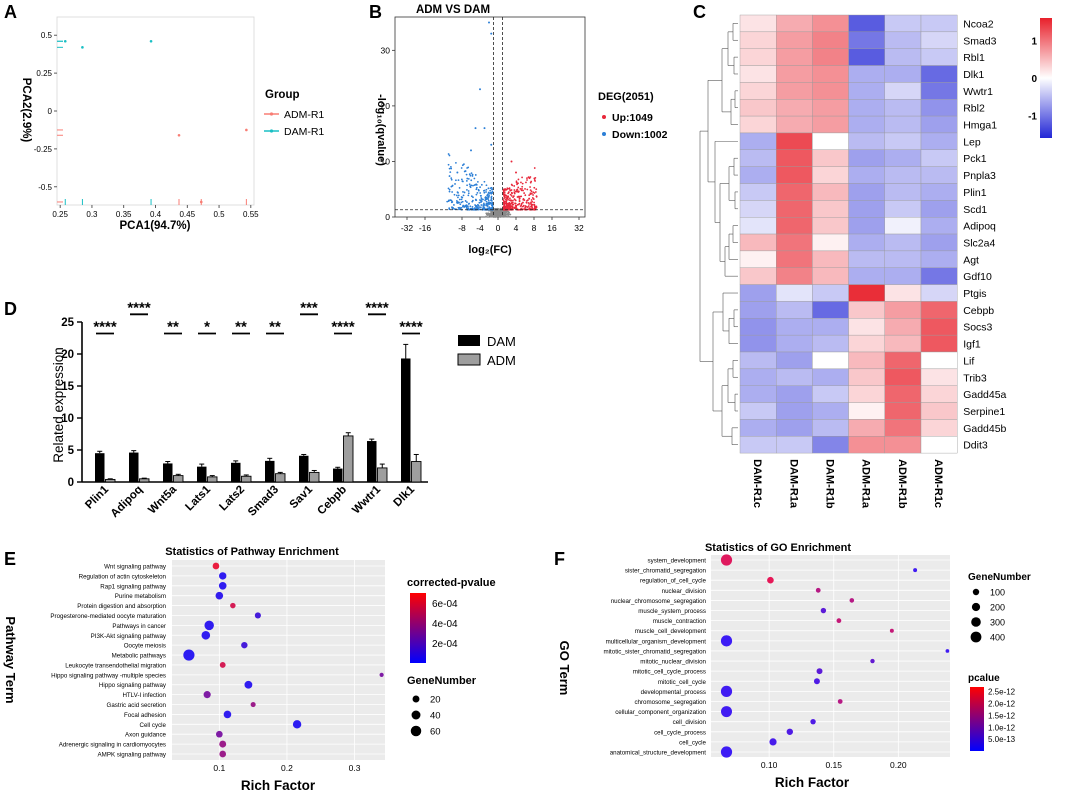 The height and width of the screenshot is (795, 1065). I want to click on volcano-x-tick-label: 8, so click(534, 228).